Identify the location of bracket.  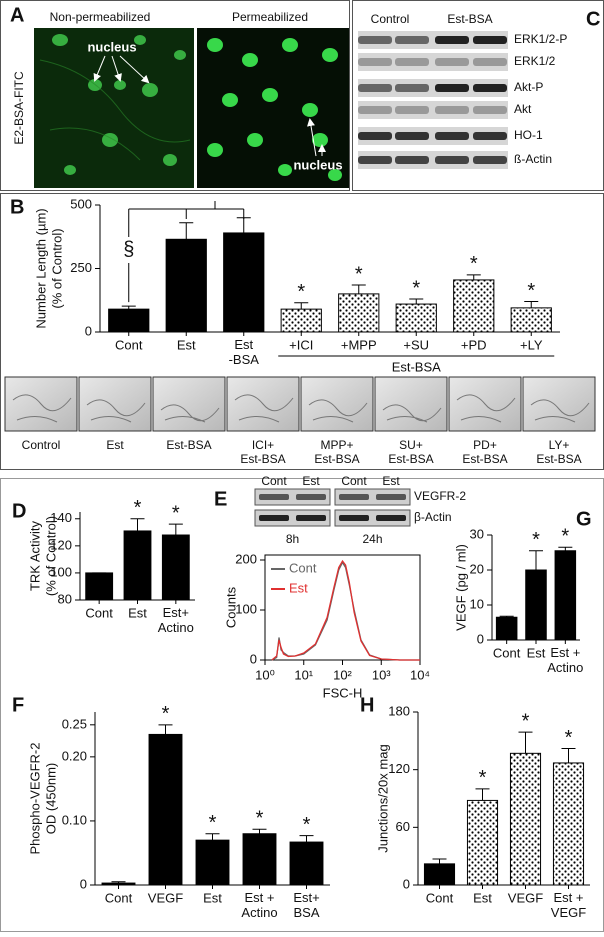
(186, 252).